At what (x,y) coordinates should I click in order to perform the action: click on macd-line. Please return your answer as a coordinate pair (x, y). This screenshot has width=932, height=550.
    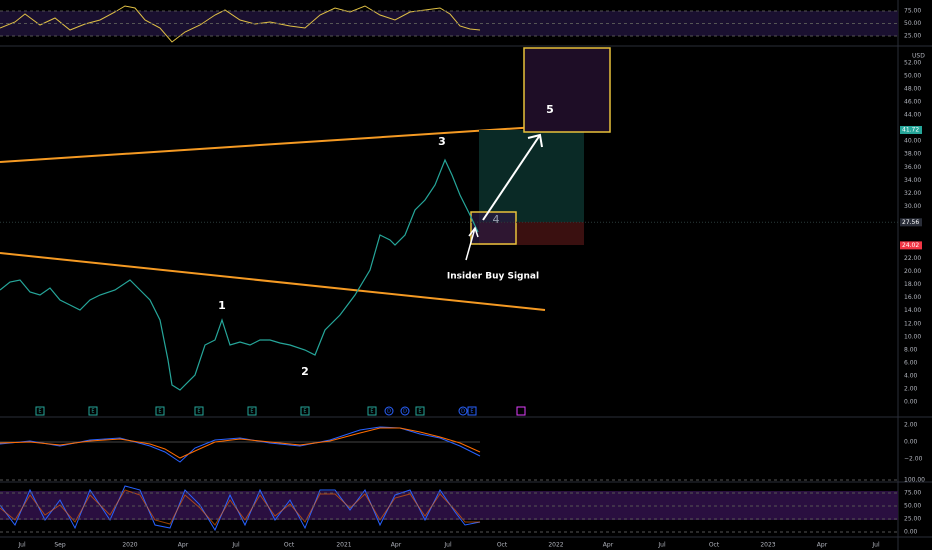
    Looking at the image, I should click on (240, 444).